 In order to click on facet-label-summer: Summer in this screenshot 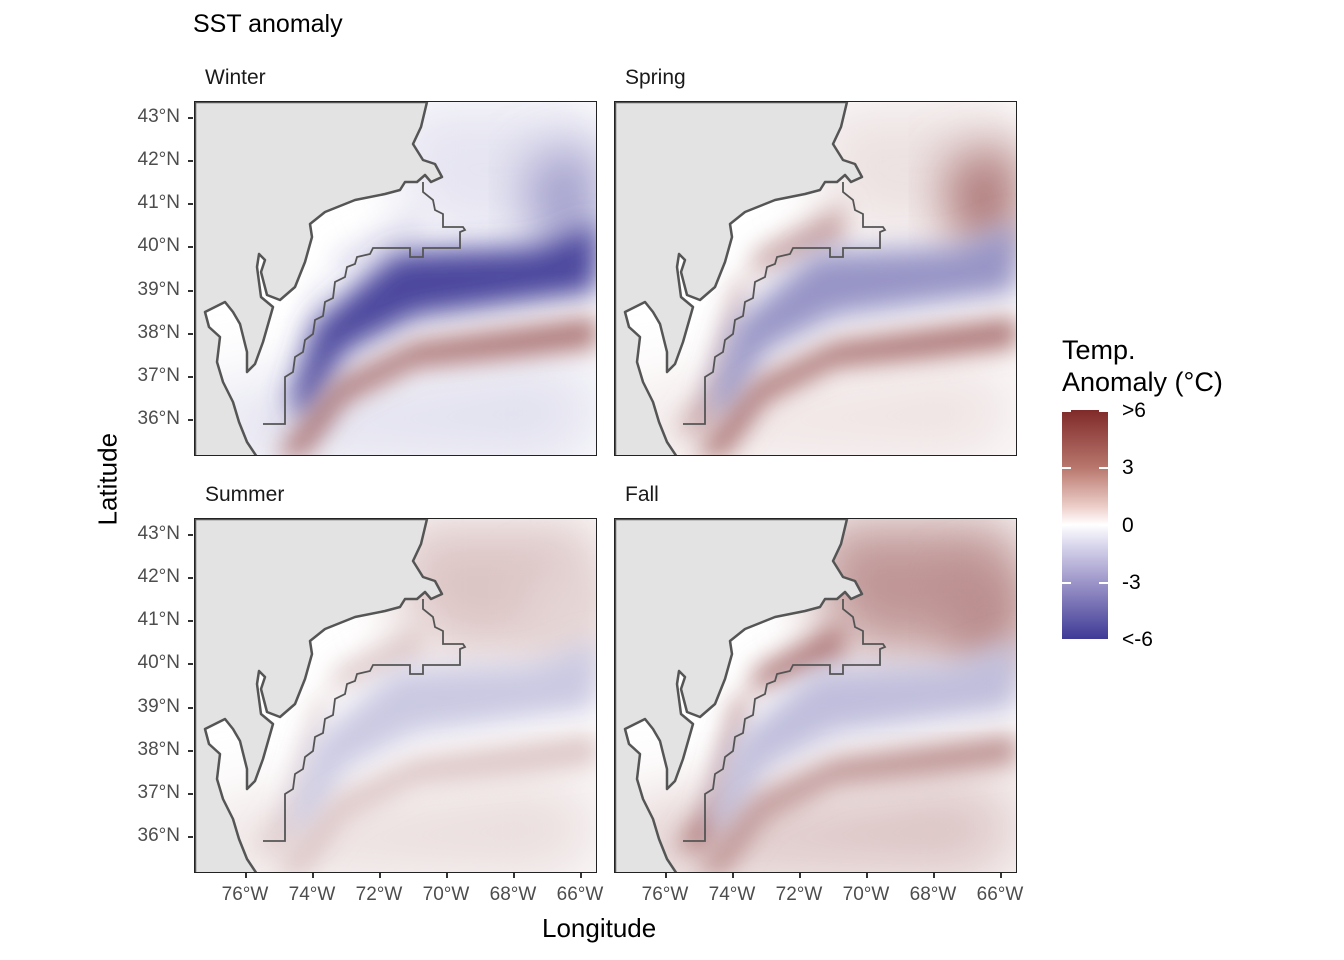, I will do `click(245, 494)`.